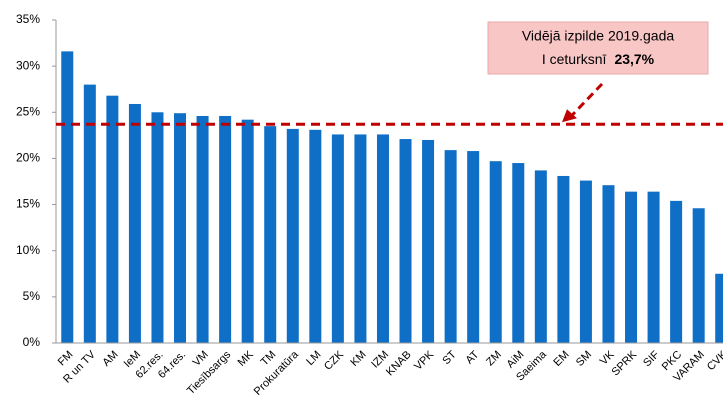  What do you see at coordinates (32, 342) in the screenshot?
I see `y-tick-label: 0%` at bounding box center [32, 342].